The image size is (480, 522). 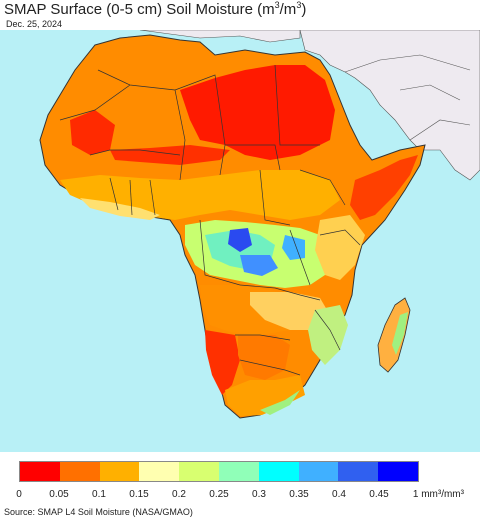 I want to click on sahara-red-east, so click(x=257, y=112).